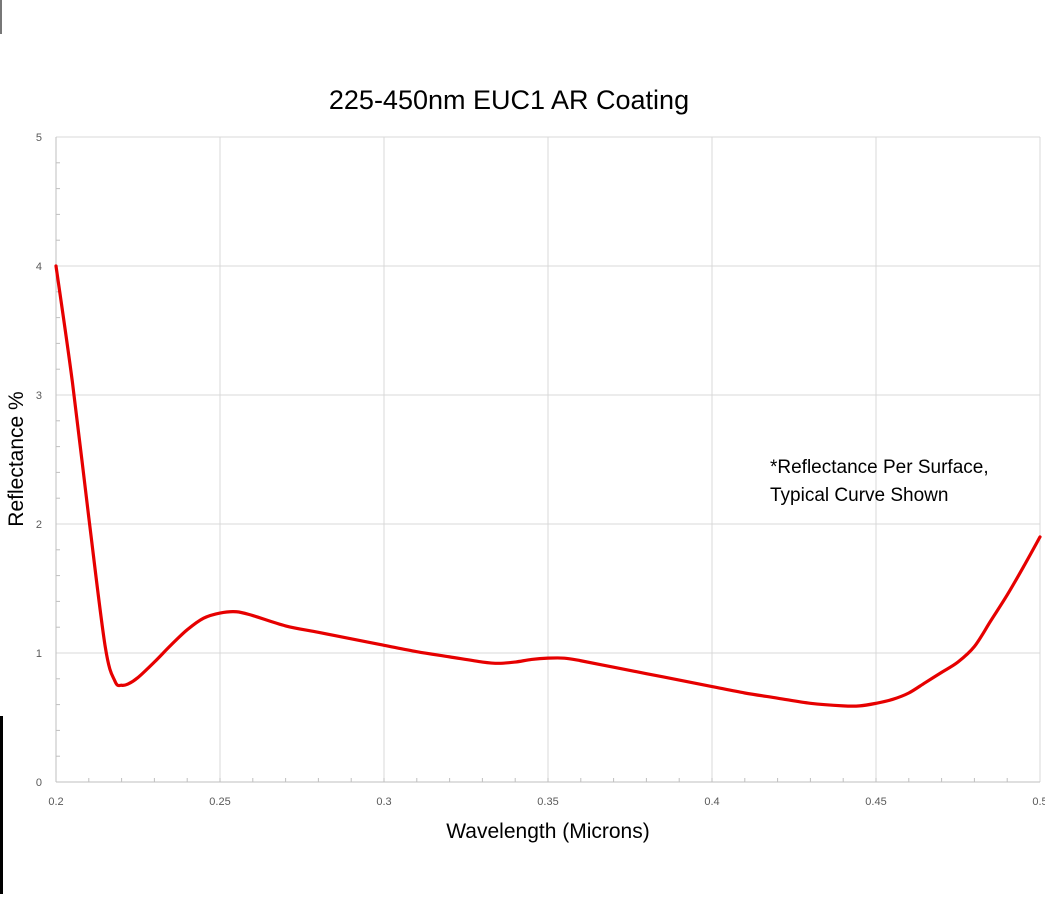  What do you see at coordinates (219, 802) in the screenshot?
I see `x-tick-label: 0.25` at bounding box center [219, 802].